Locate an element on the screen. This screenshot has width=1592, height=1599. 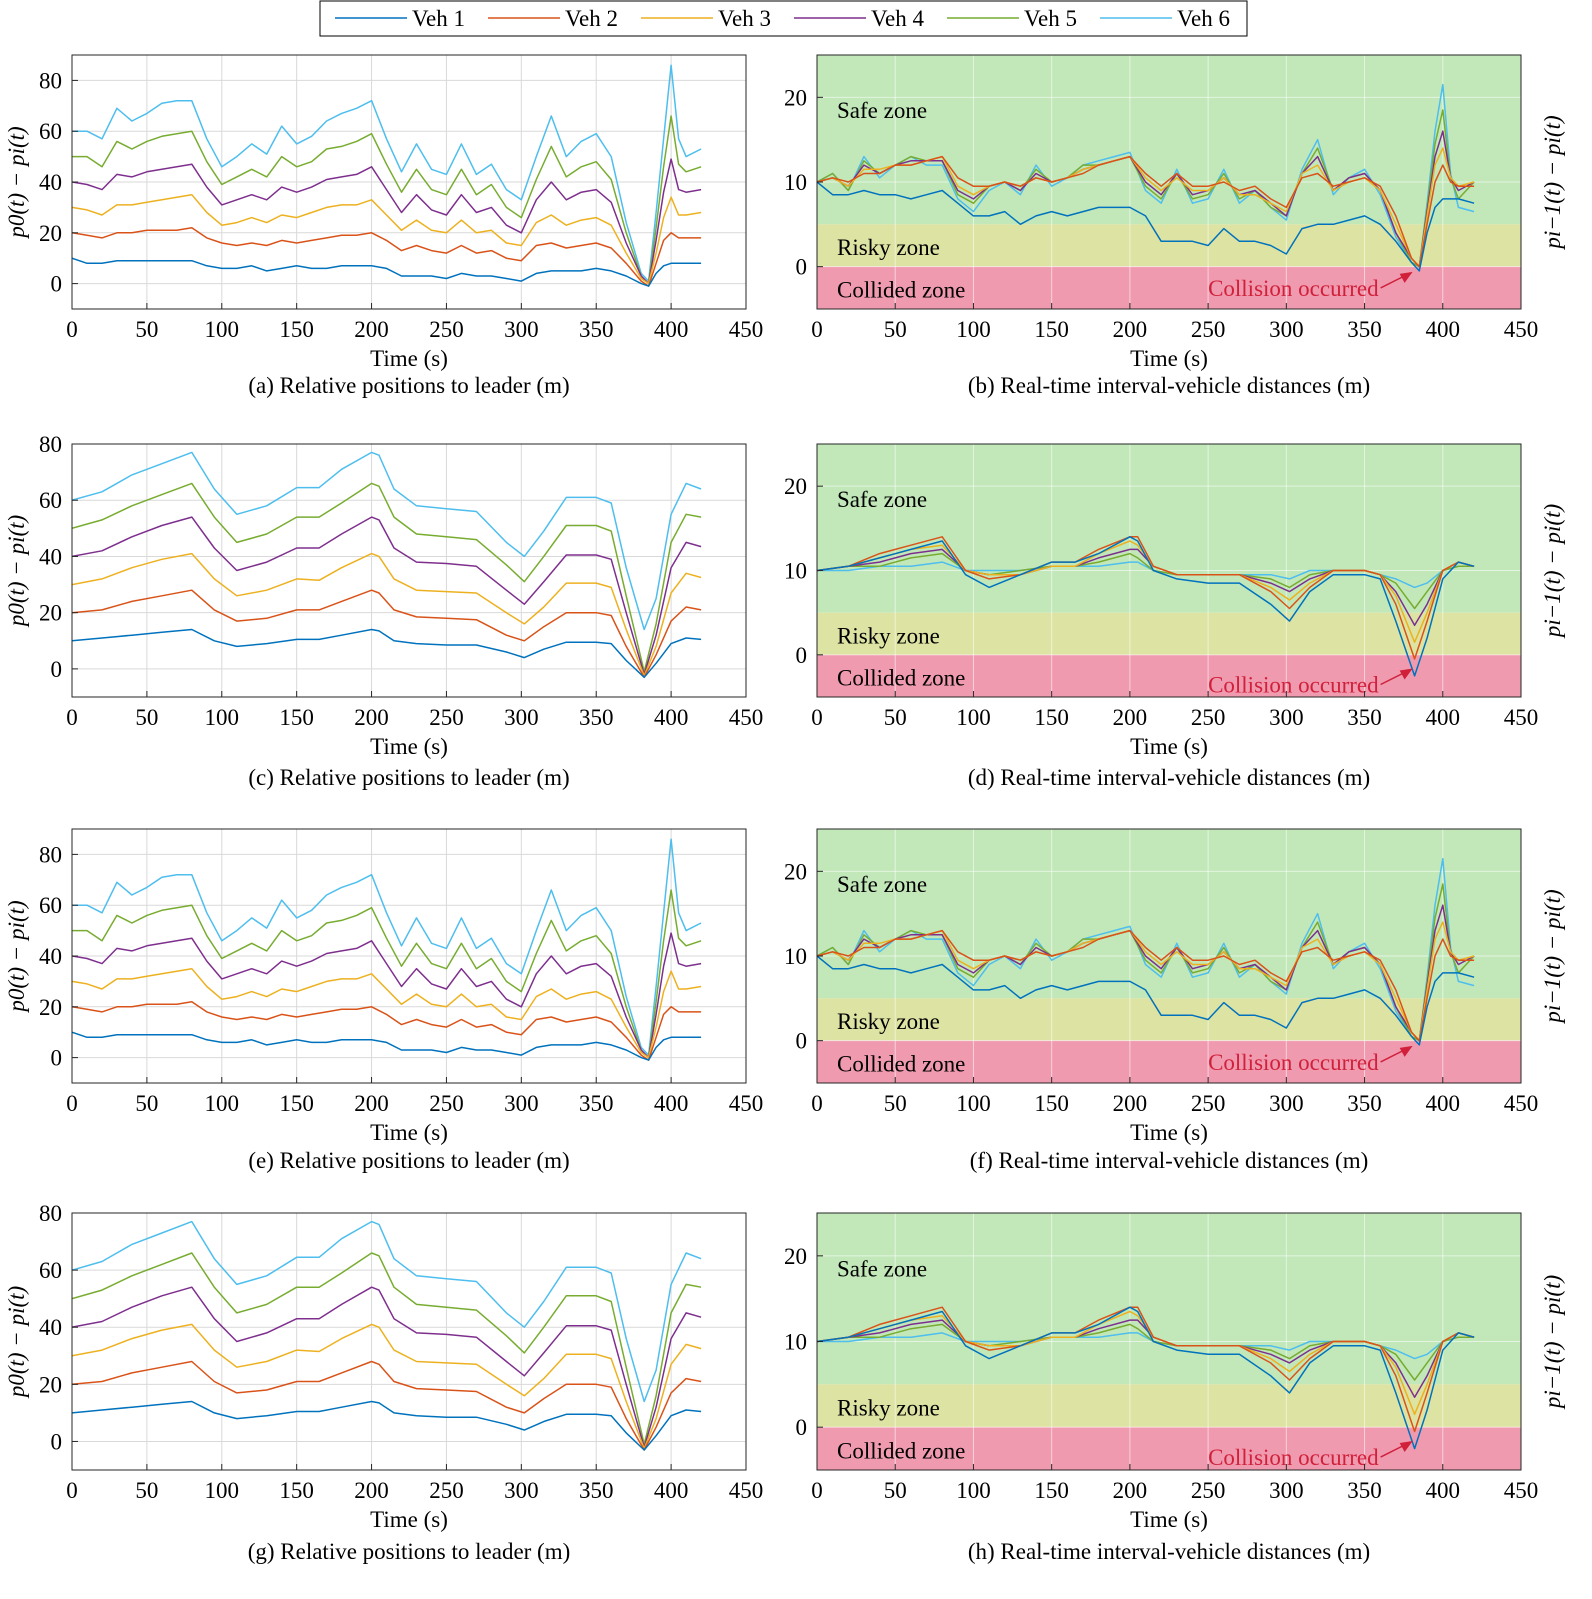
legend-label: Veh 3 is located at coordinates (744, 18).